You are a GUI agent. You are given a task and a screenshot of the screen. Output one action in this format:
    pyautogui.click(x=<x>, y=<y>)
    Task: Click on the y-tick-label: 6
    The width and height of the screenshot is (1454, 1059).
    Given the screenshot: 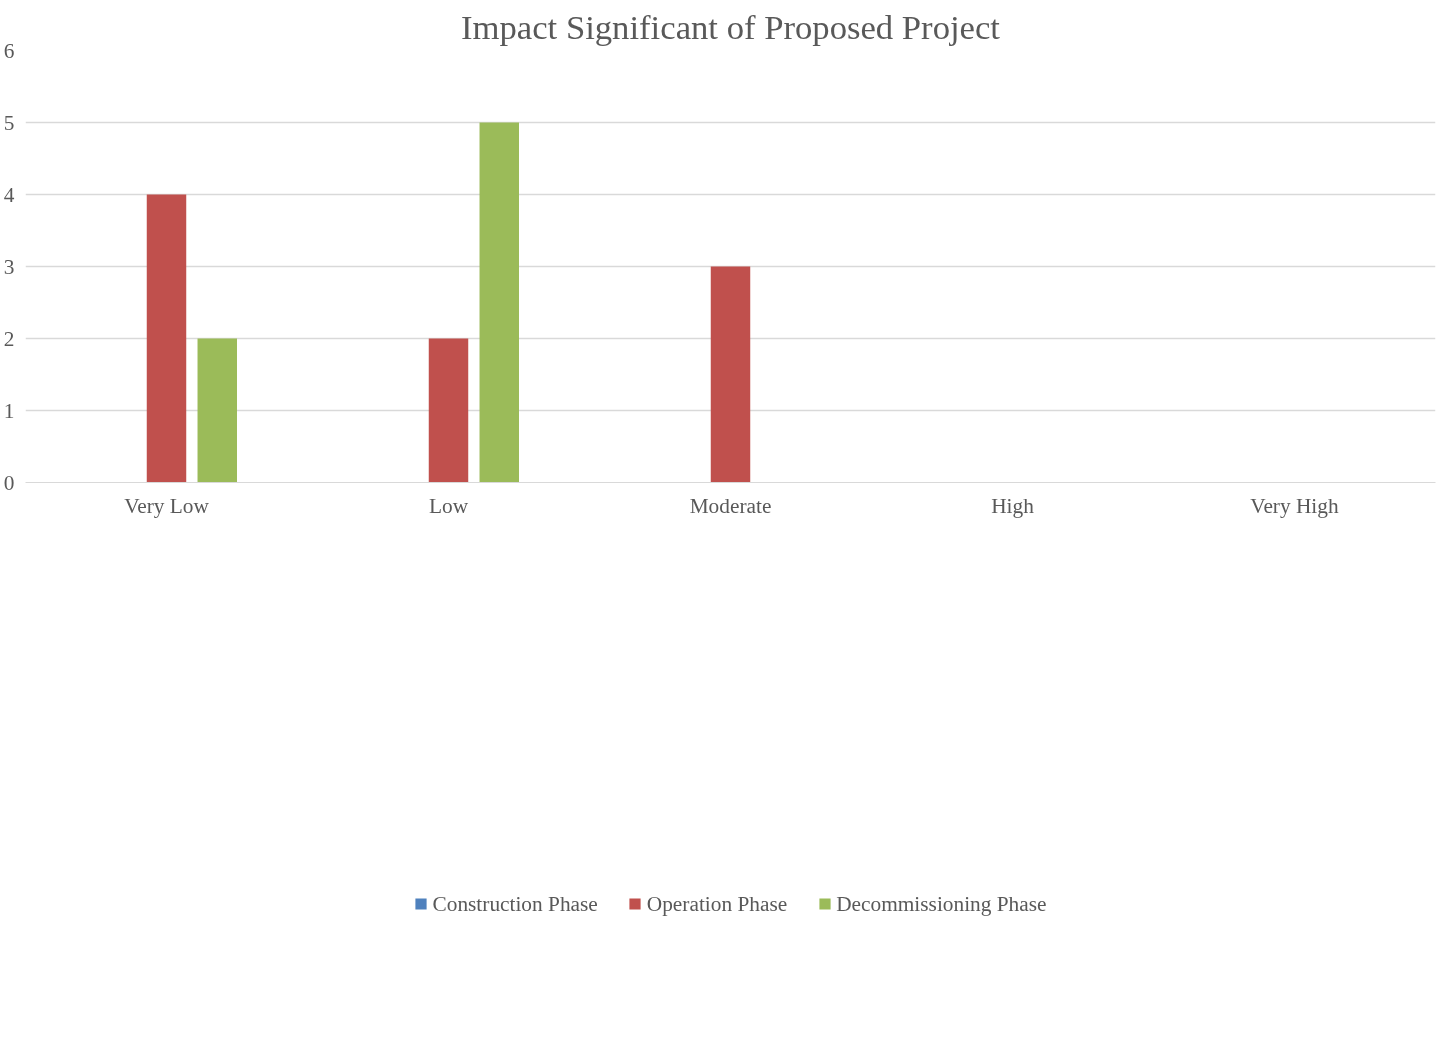 What is the action you would take?
    pyautogui.click(x=9, y=50)
    